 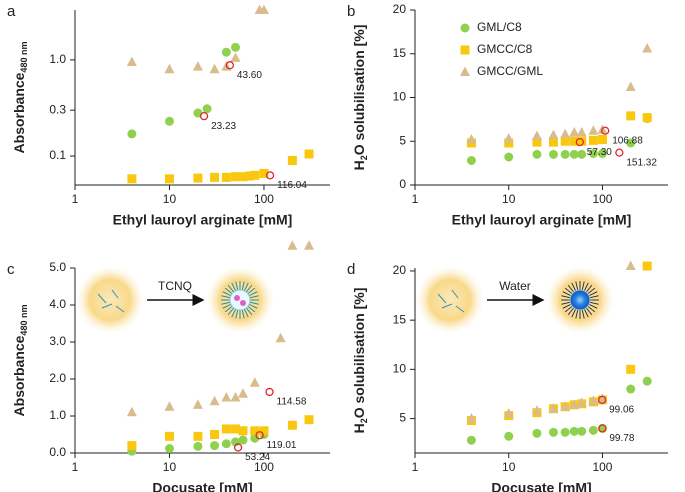 I want to click on y-tick-label: 1.0, so click(x=57, y=415).